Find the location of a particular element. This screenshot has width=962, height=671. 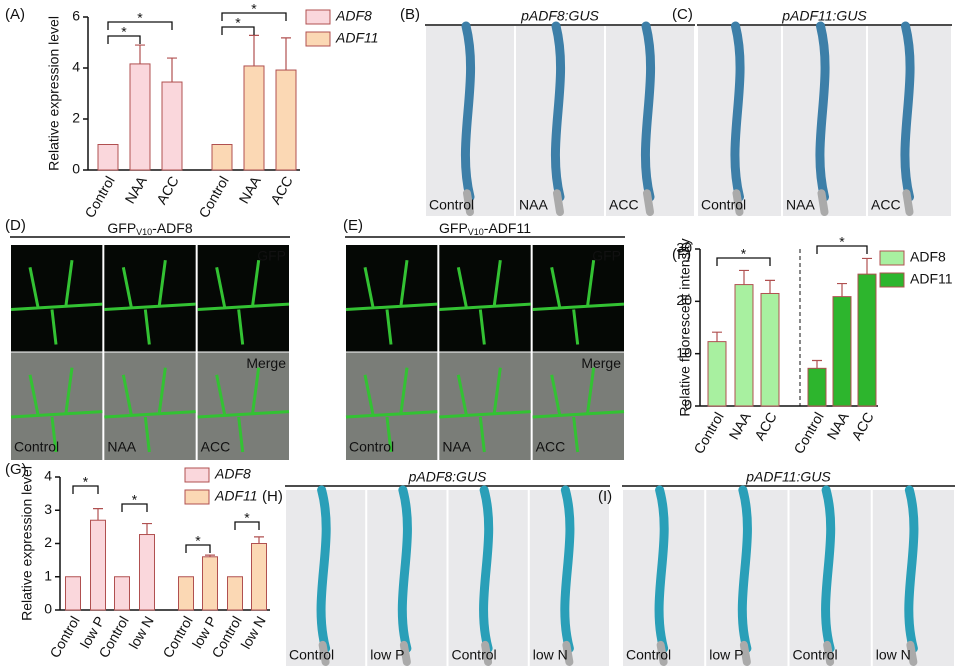

panel-title: pADF8:GUS is located at coordinates (447, 477).